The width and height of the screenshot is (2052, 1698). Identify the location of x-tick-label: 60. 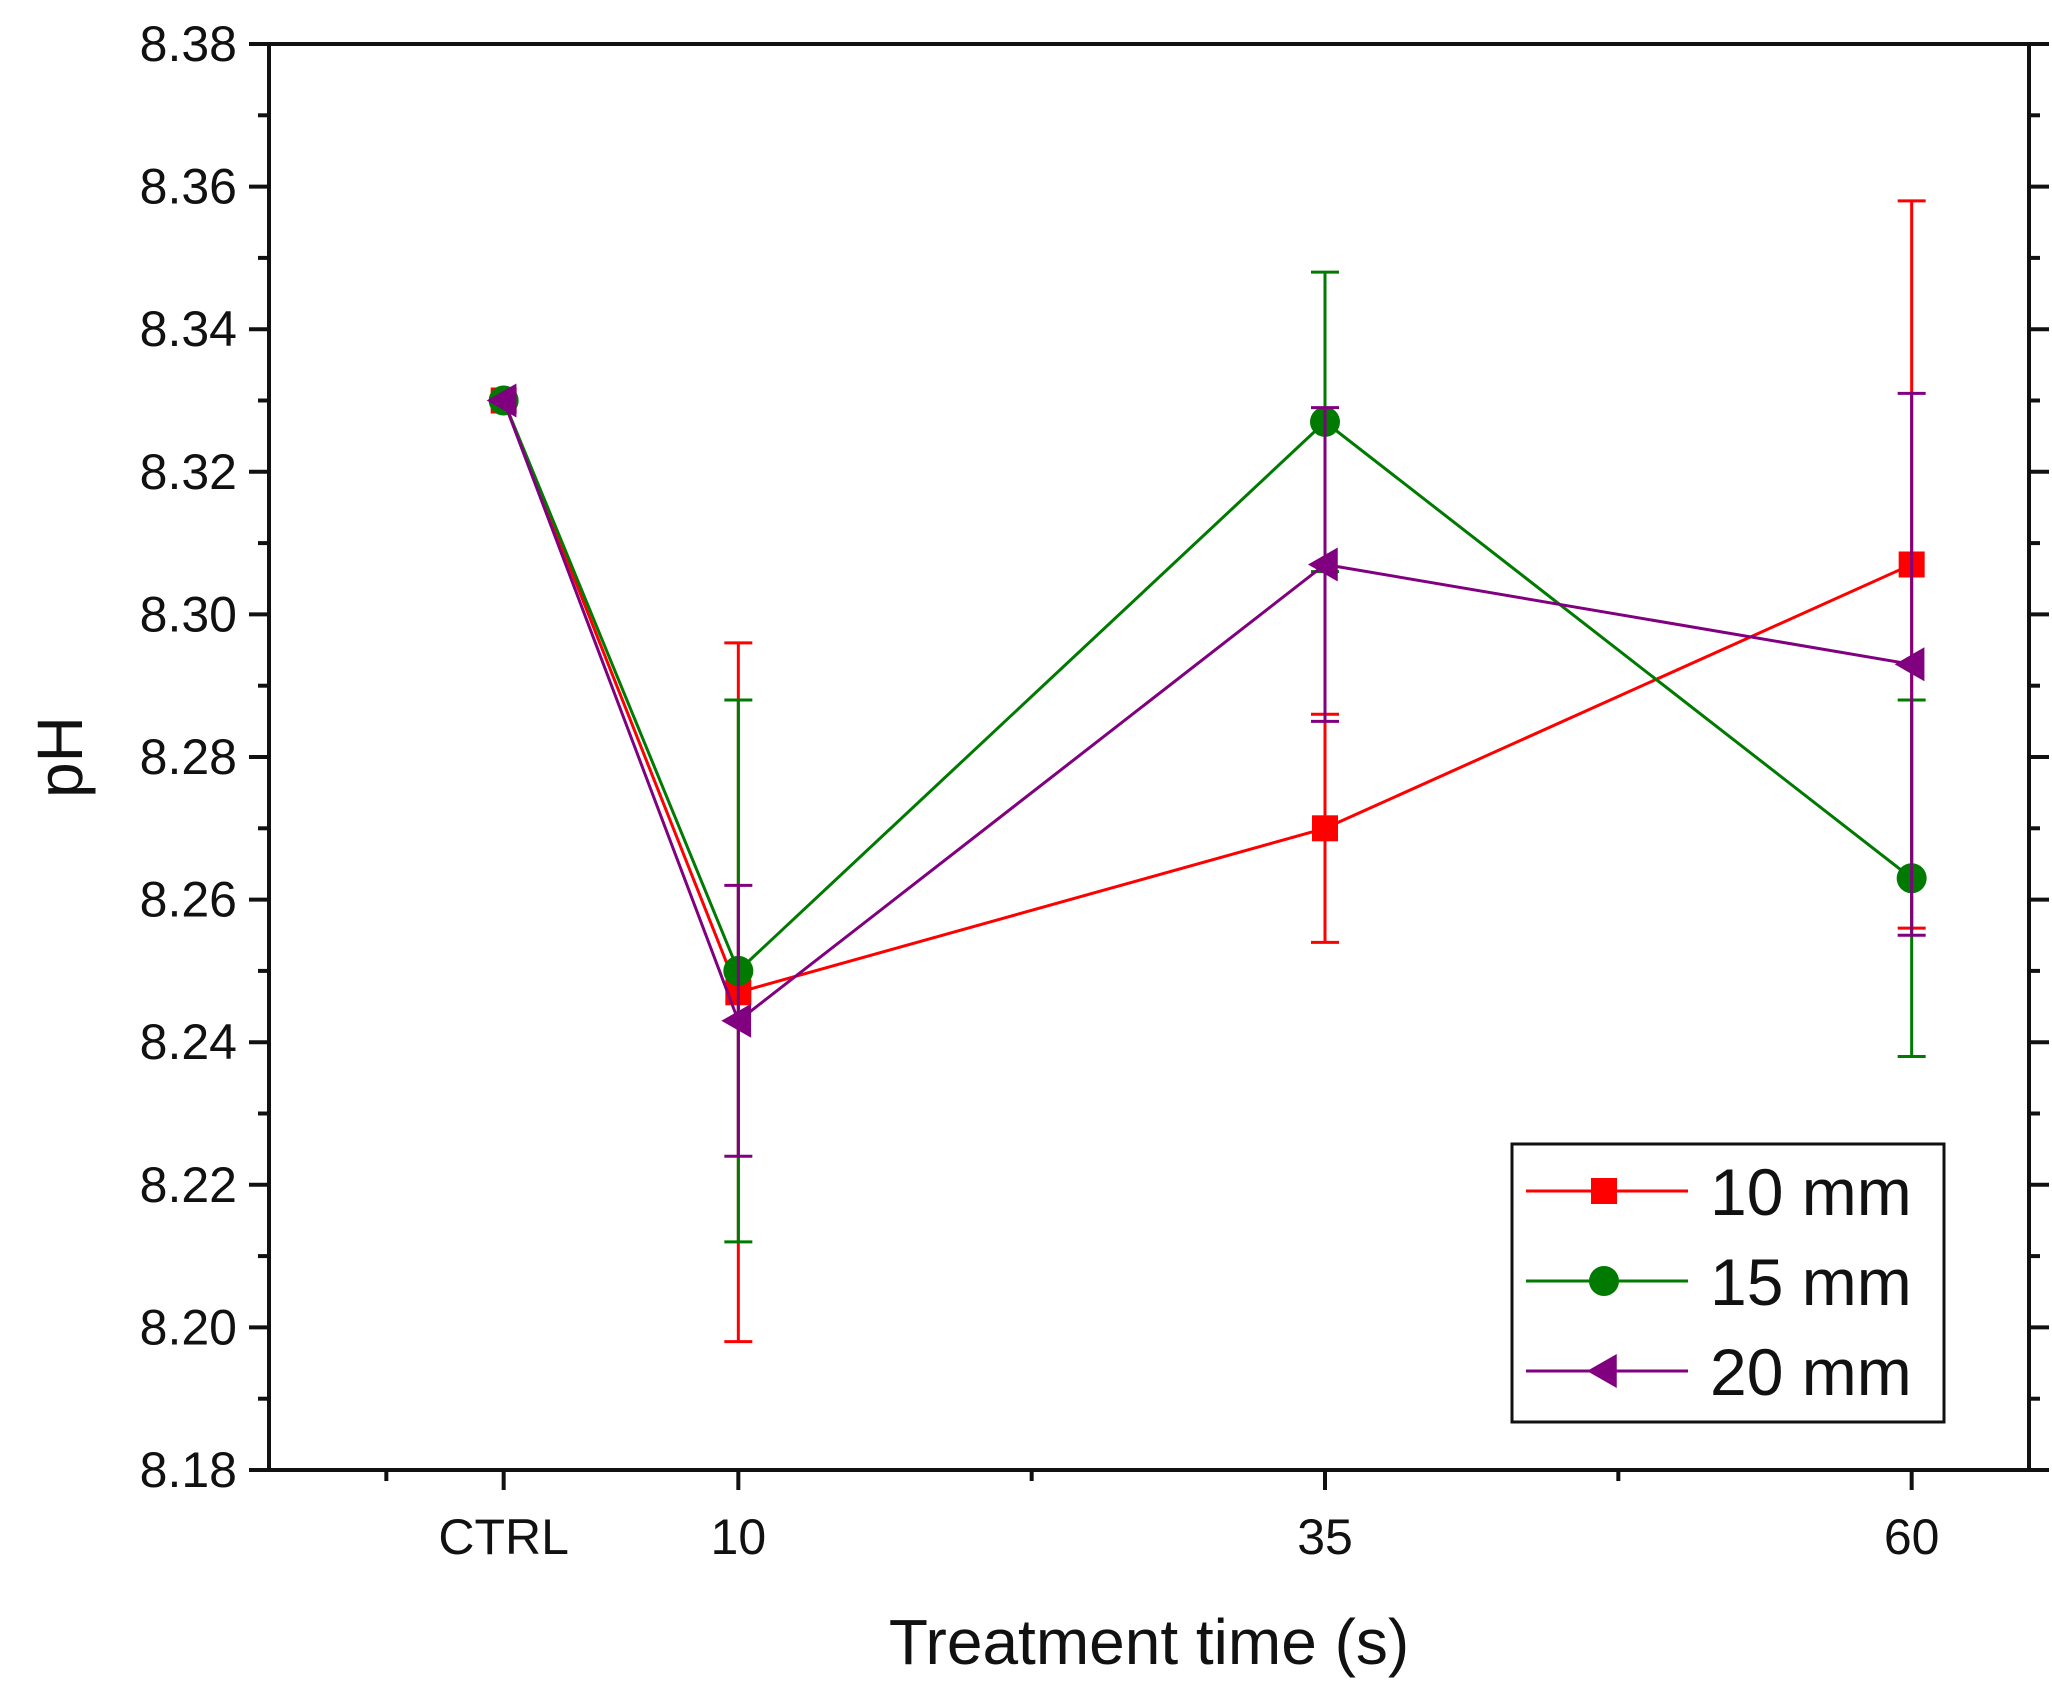
(1912, 1537).